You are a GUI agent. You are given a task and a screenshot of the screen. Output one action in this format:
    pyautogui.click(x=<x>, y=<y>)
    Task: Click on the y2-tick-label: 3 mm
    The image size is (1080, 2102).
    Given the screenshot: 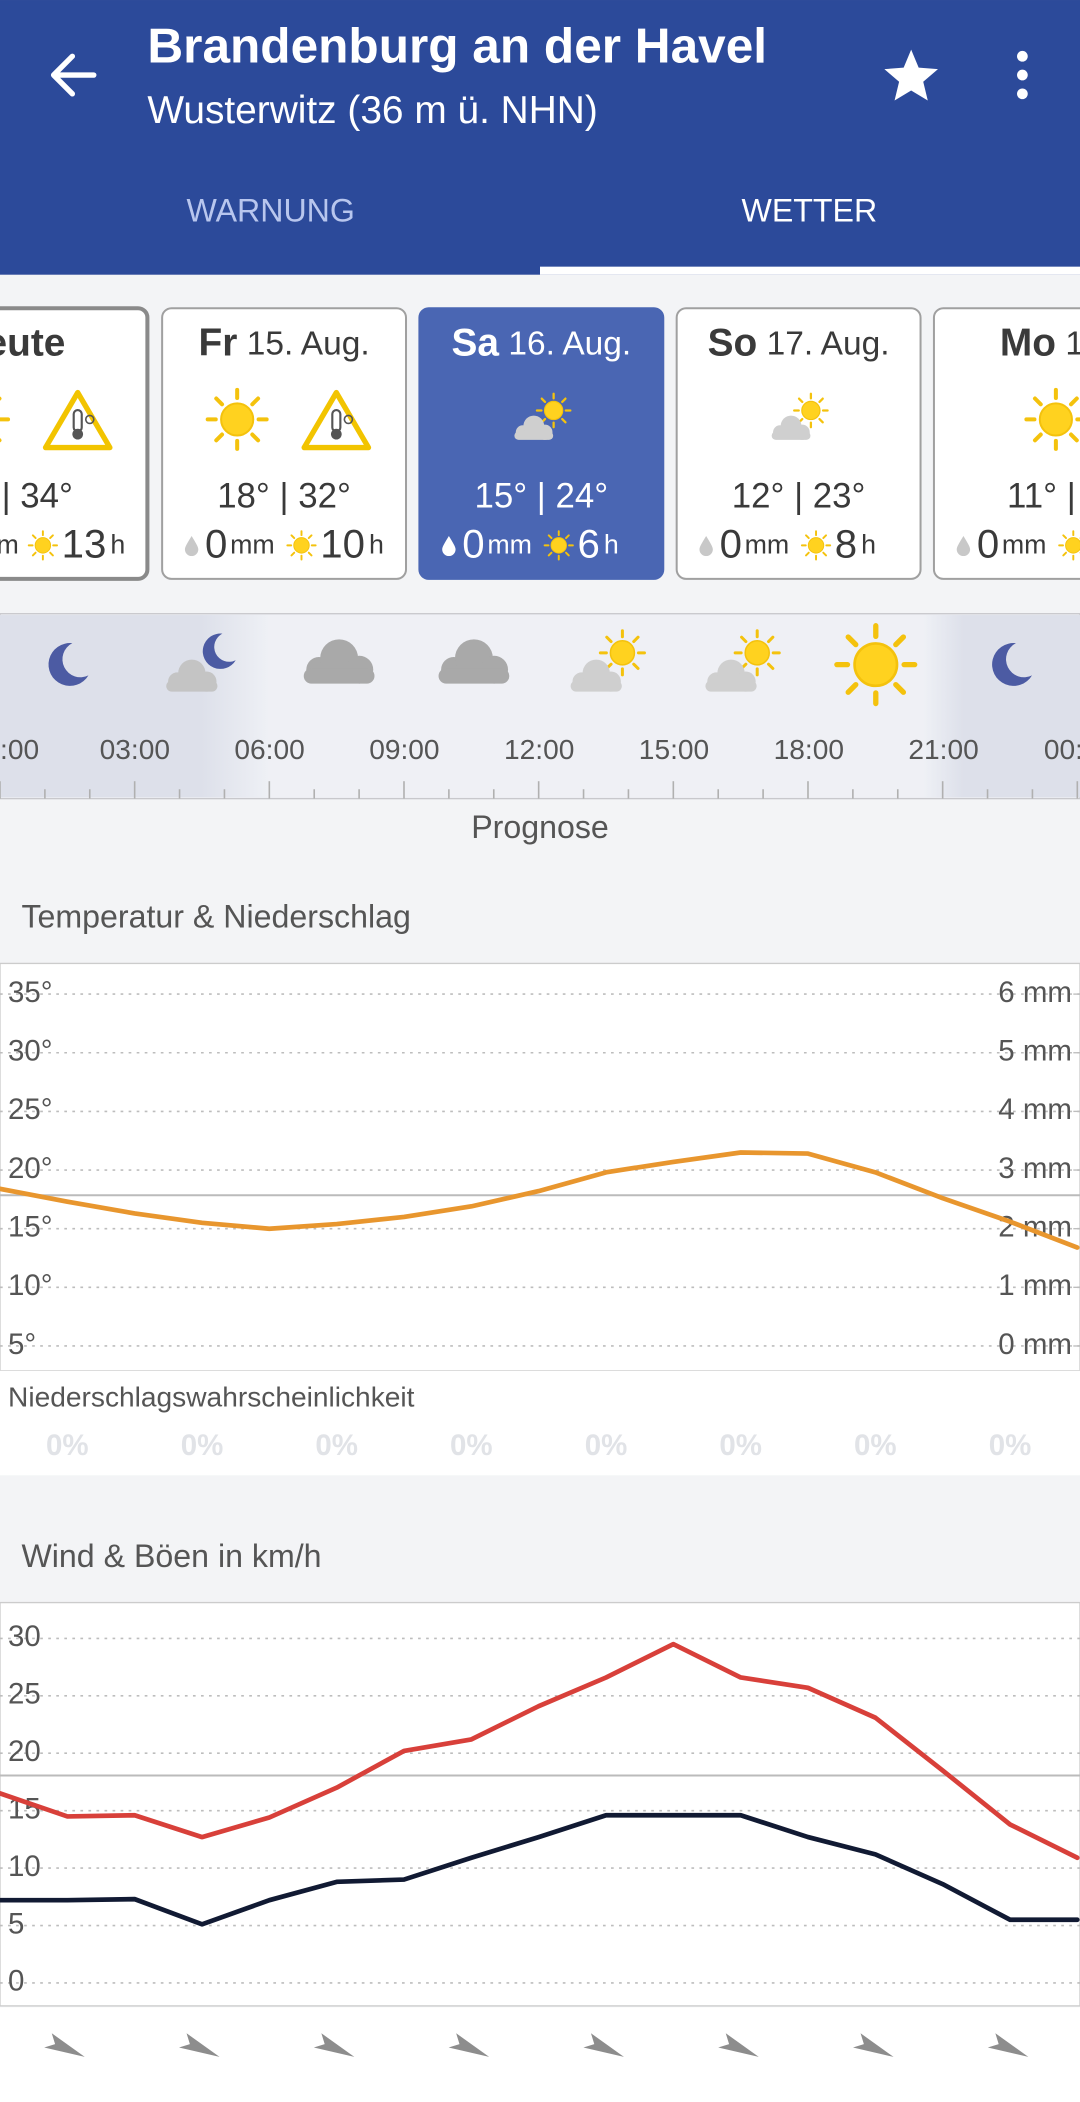 What is the action you would take?
    pyautogui.click(x=1035, y=1168)
    